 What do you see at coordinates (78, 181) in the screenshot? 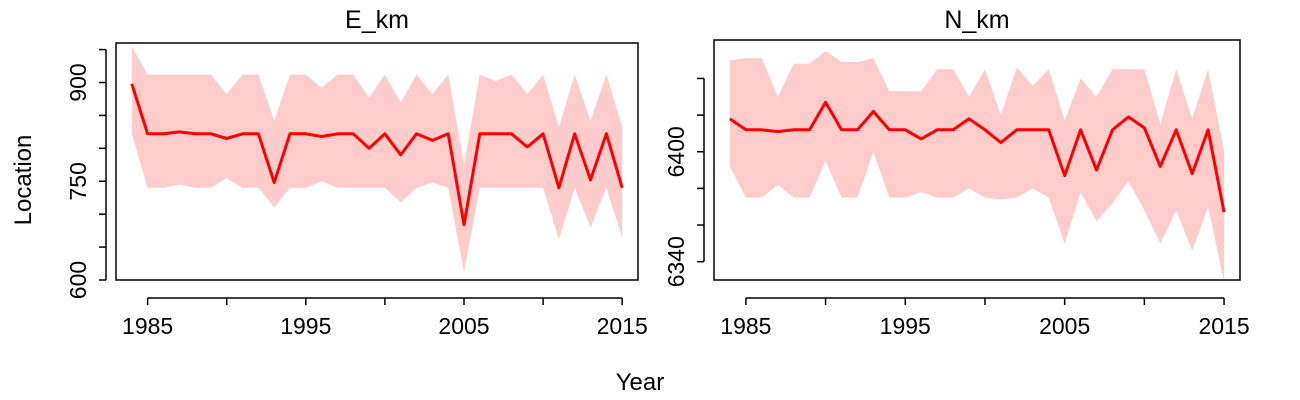
I see `y-tick-label: 750` at bounding box center [78, 181].